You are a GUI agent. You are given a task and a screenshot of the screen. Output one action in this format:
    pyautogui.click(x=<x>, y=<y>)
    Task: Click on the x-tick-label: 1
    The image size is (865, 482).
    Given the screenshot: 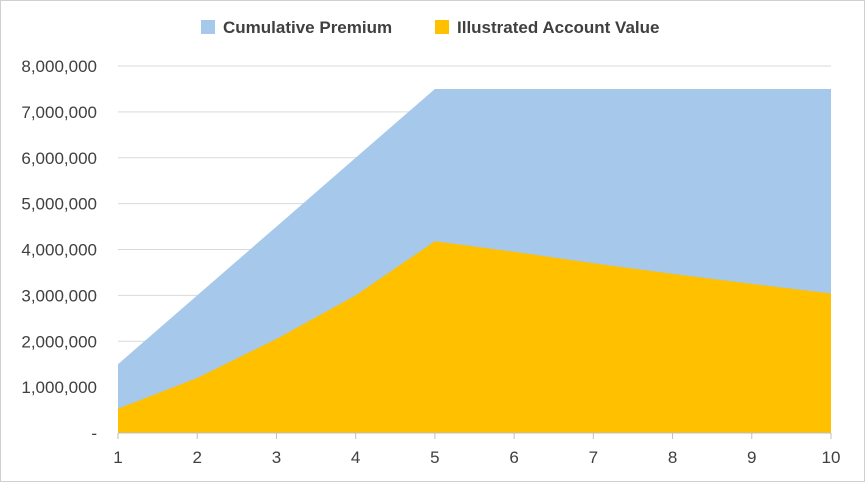 What is the action you would take?
    pyautogui.click(x=117, y=457)
    